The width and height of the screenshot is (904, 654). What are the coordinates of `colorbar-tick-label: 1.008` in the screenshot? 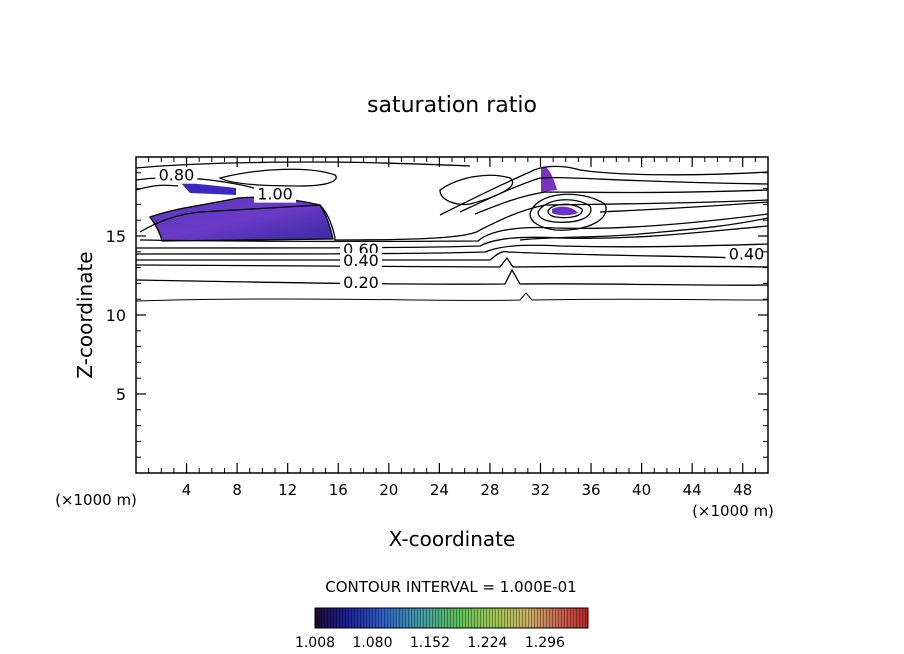 It's located at (315, 643).